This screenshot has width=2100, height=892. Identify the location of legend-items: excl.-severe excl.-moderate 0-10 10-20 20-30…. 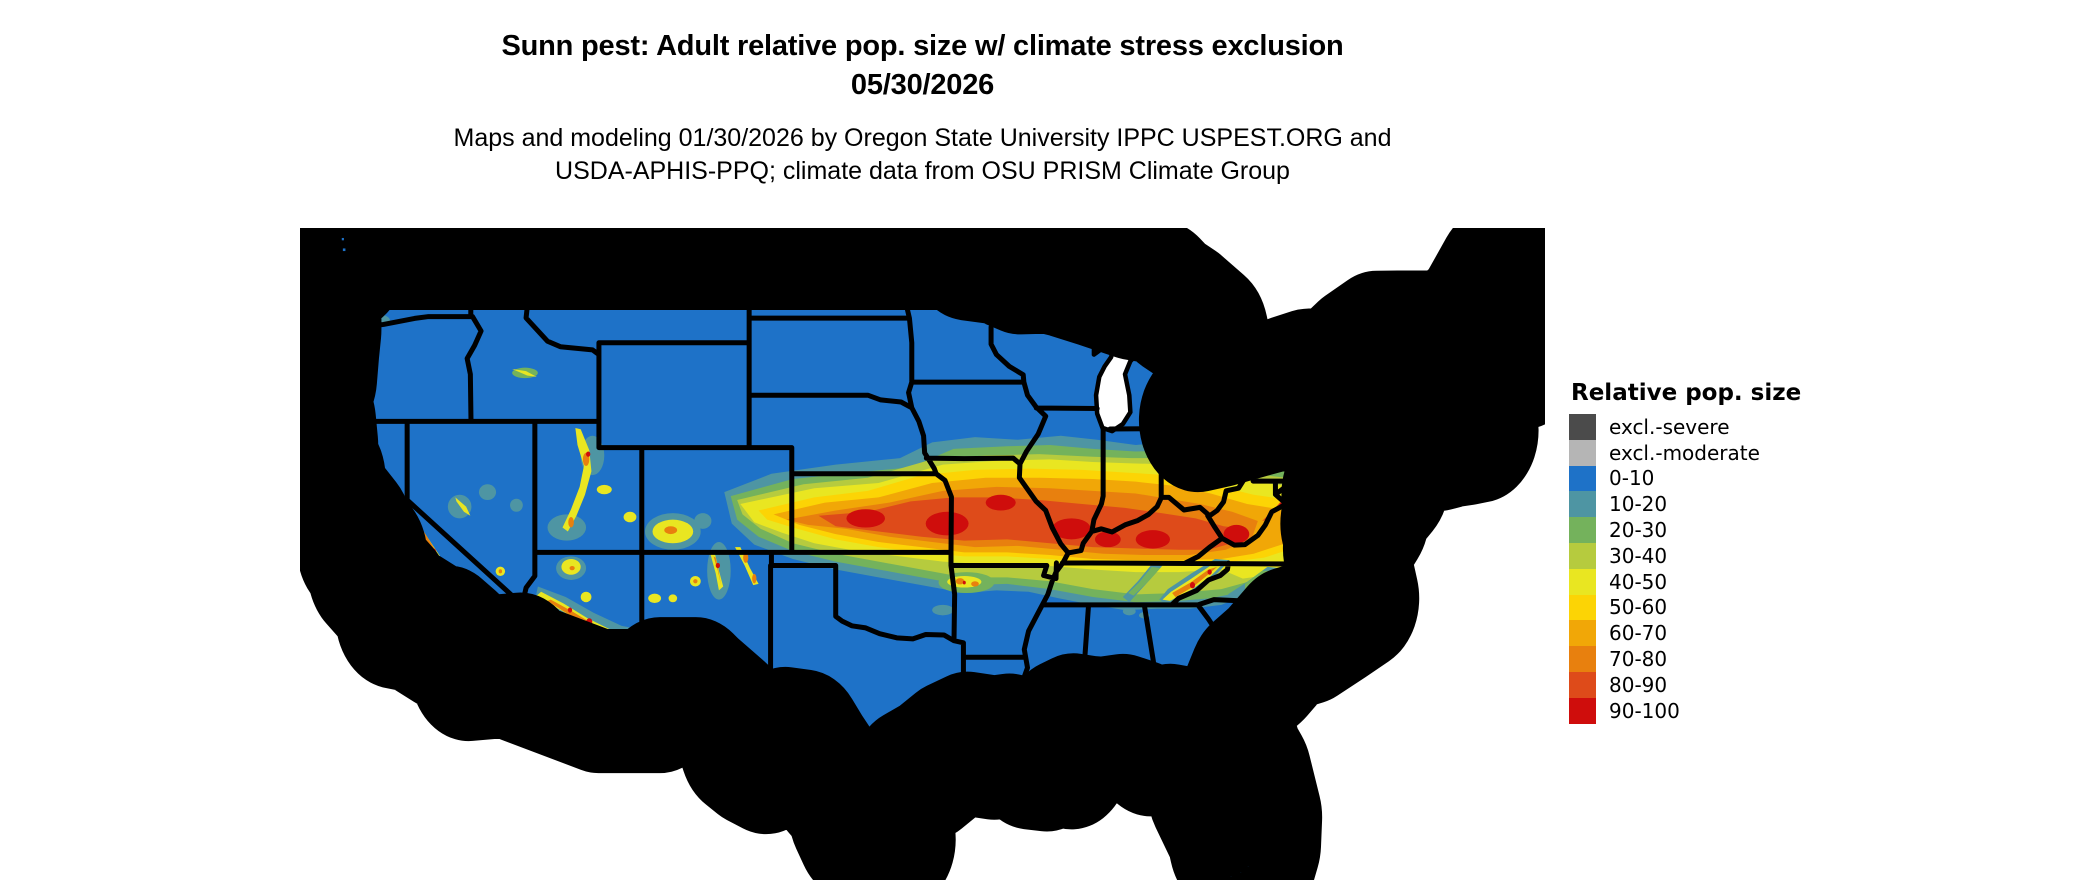
(1685, 569).